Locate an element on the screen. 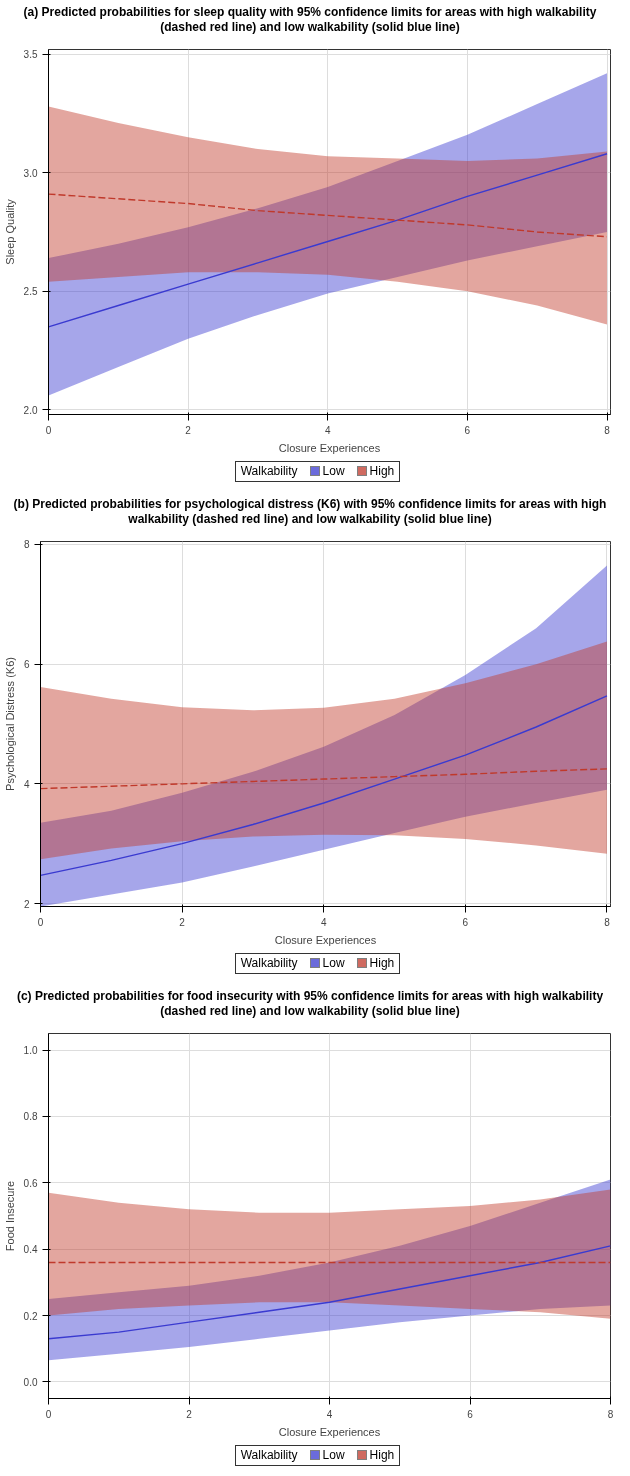  y-tick-label: 0.6 is located at coordinates (30, 1183).